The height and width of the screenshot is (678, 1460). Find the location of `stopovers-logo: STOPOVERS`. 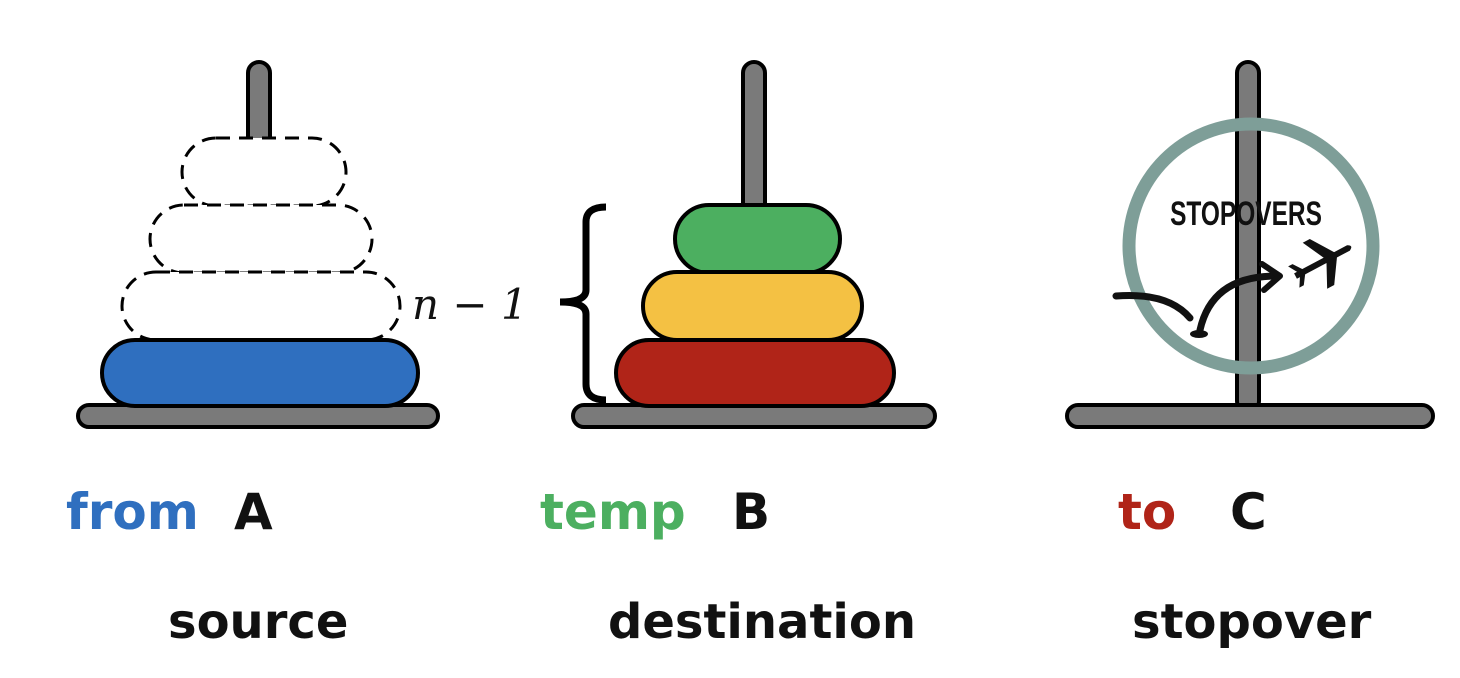

stopovers-logo: STOPOVERS is located at coordinates (1246, 246).